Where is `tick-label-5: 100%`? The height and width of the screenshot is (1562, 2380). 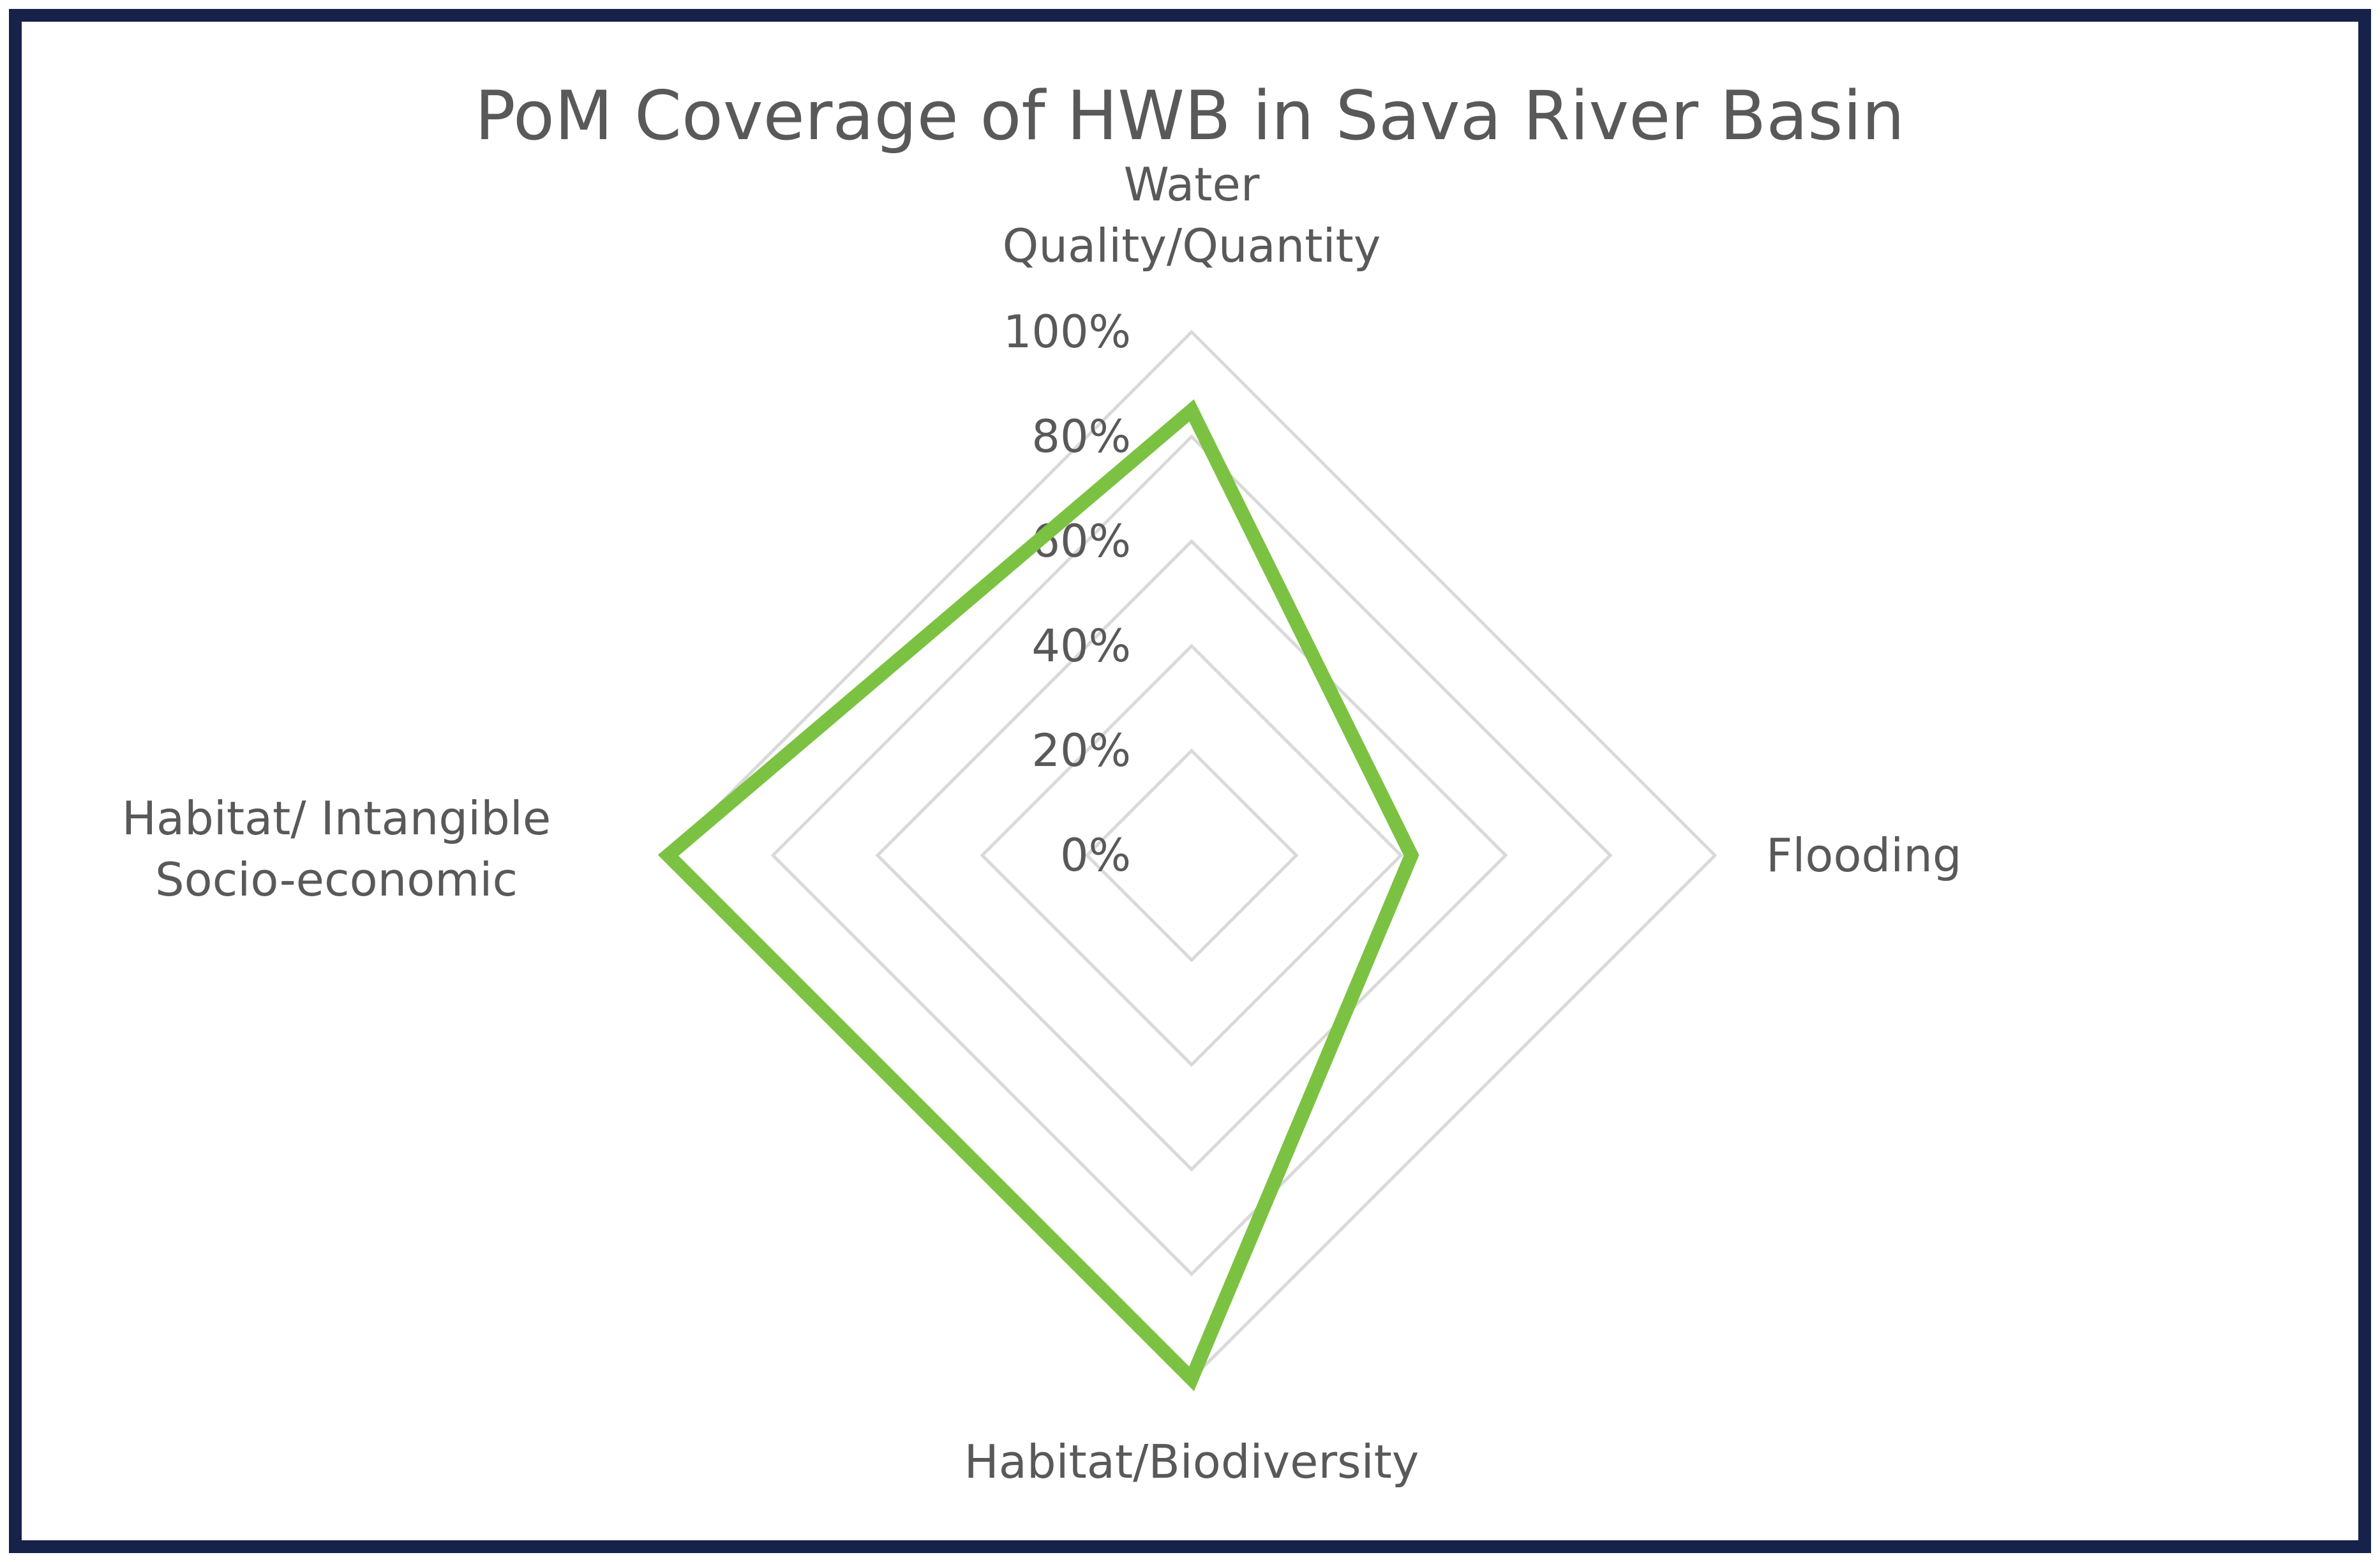 tick-label-5: 100% is located at coordinates (1067, 332).